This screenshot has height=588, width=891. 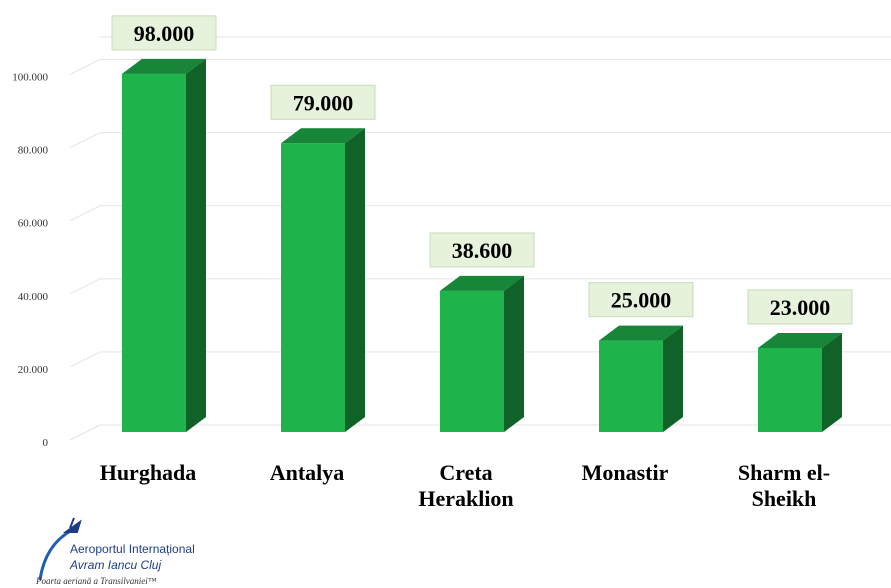 I want to click on x-tick-label: Hurghada, so click(x=148, y=472).